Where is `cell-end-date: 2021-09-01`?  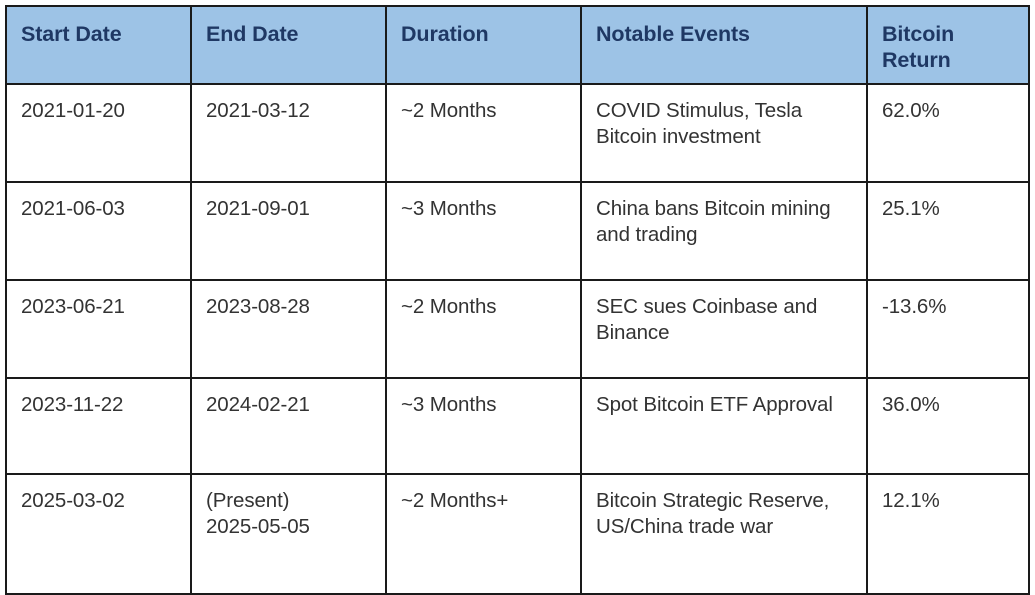 cell-end-date: 2021-09-01 is located at coordinates (288, 231).